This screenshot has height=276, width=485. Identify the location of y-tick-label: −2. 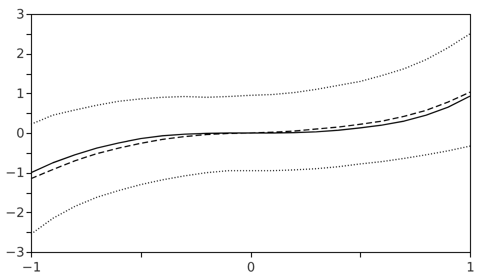
(14, 213).